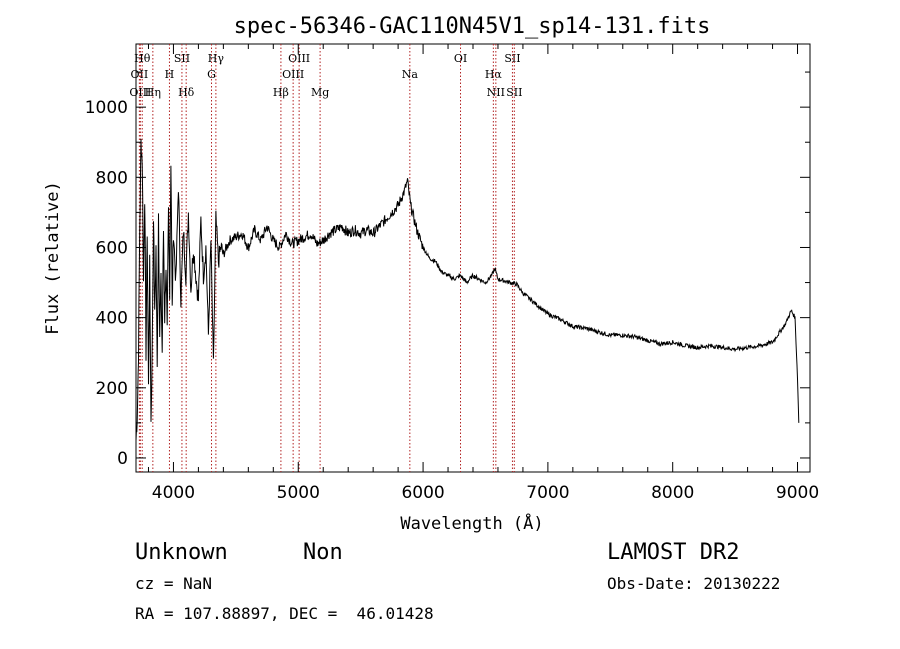 This screenshot has width=900, height=649. Describe the element at coordinates (693, 583) in the screenshot. I see `observation-date: Obs-Date: 20130222` at that location.